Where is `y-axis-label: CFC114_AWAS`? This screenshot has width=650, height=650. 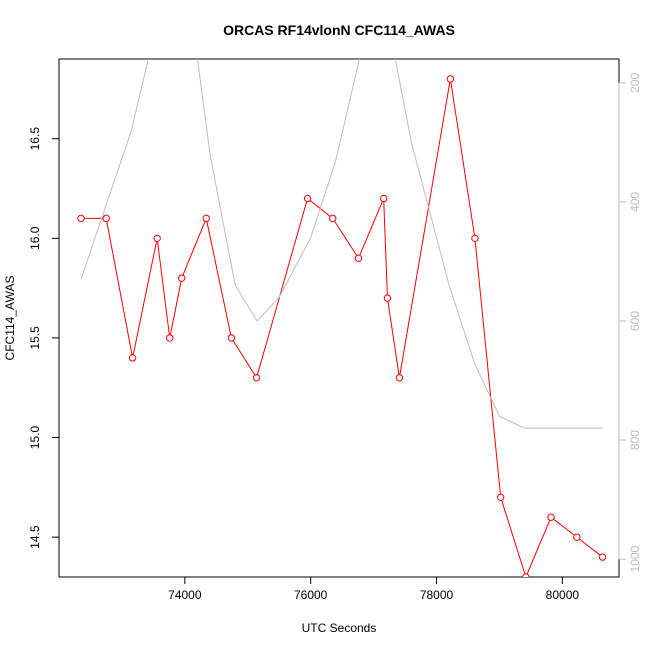 y-axis-label: CFC114_AWAS is located at coordinates (10, 318).